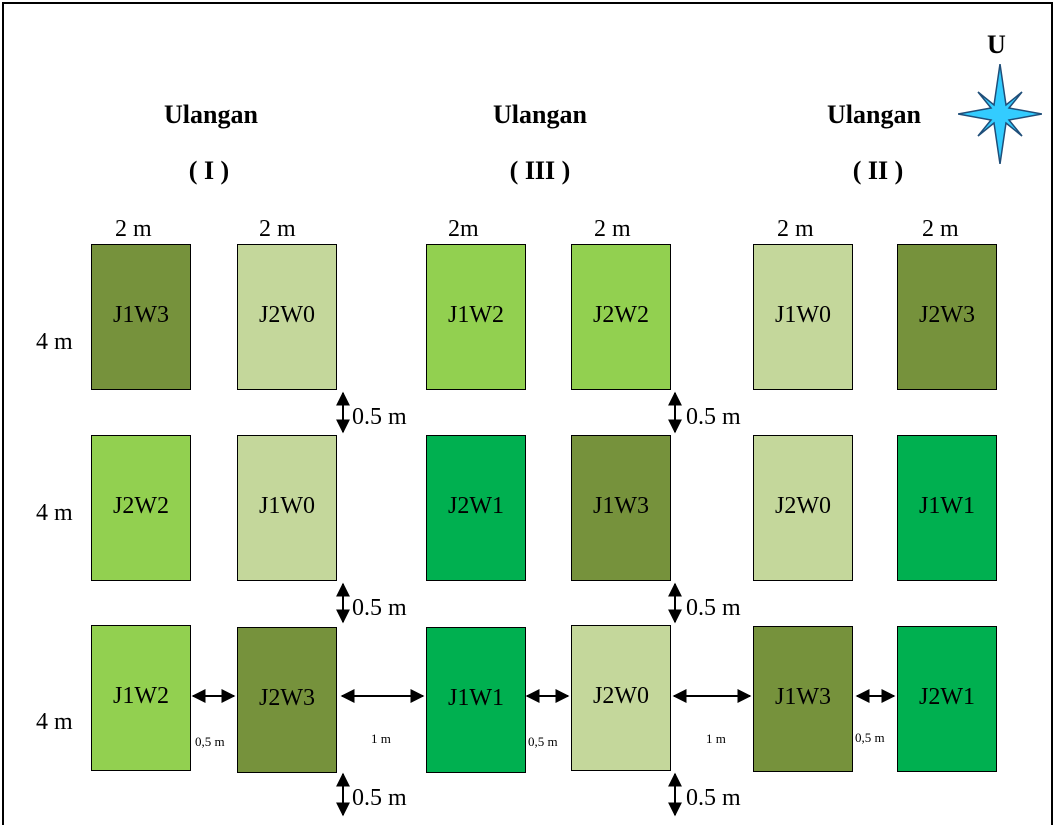 This screenshot has width=1059, height=825. I want to click on replicate-1-number: ( I ), so click(209, 170).